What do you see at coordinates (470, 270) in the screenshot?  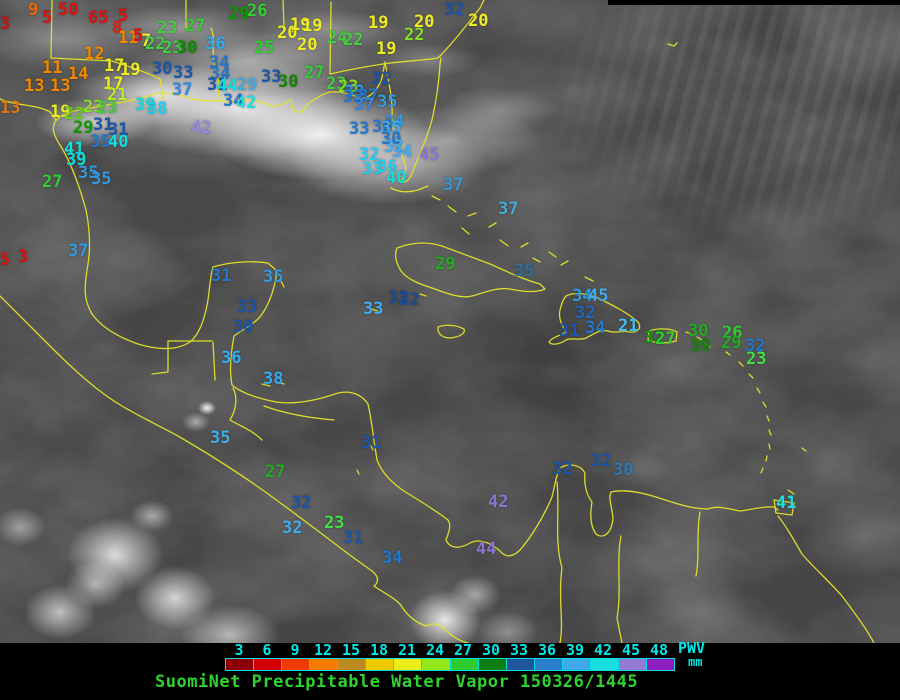 I see `coast-cuba` at bounding box center [470, 270].